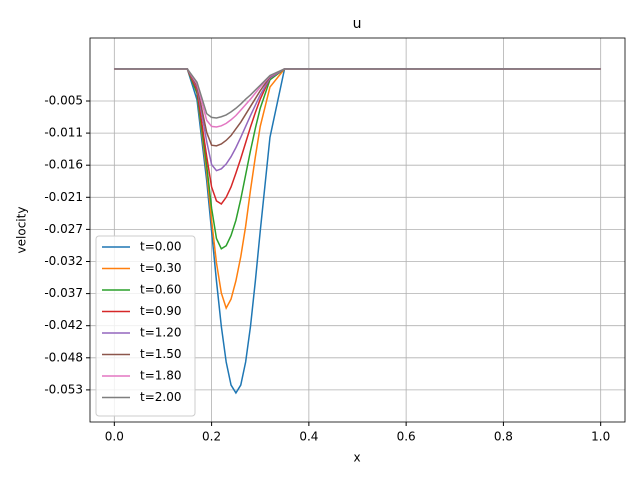 This screenshot has width=640, height=480. I want to click on x-tick-label: 0.6, so click(406, 437).